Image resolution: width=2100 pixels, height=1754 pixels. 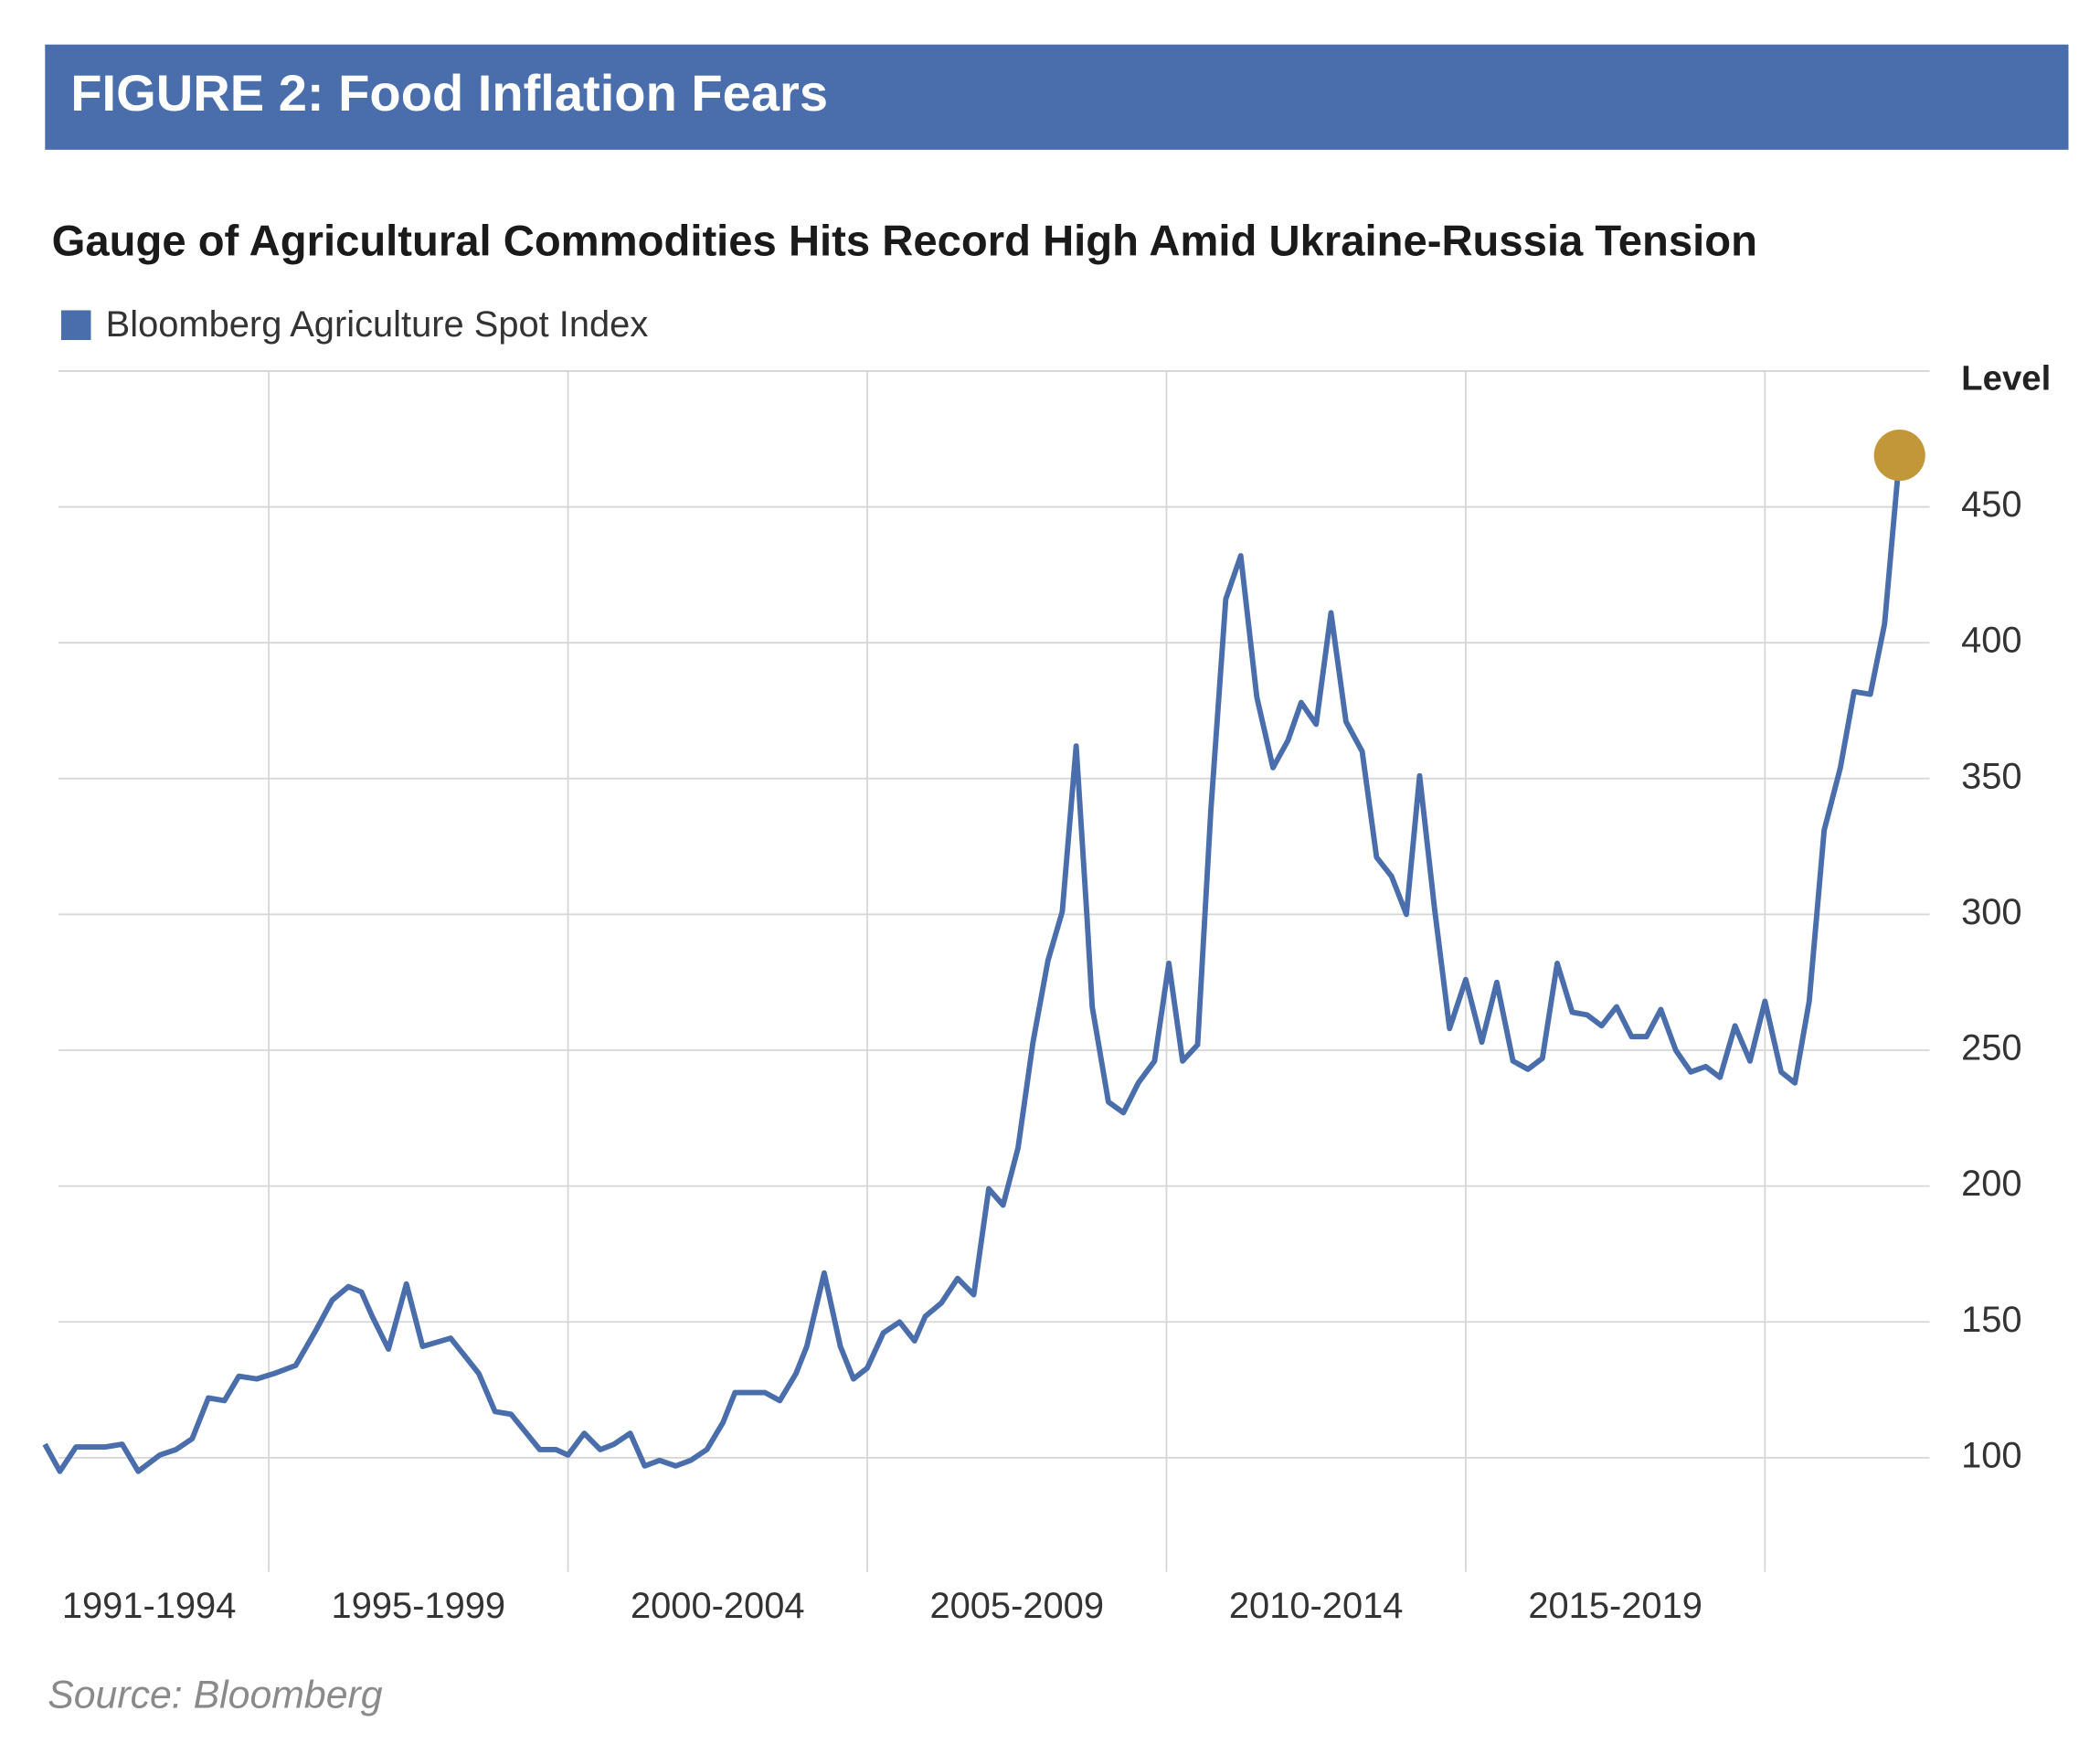 I want to click on legend-label: Bloomberg Agriculture Spot Index, so click(x=377, y=325).